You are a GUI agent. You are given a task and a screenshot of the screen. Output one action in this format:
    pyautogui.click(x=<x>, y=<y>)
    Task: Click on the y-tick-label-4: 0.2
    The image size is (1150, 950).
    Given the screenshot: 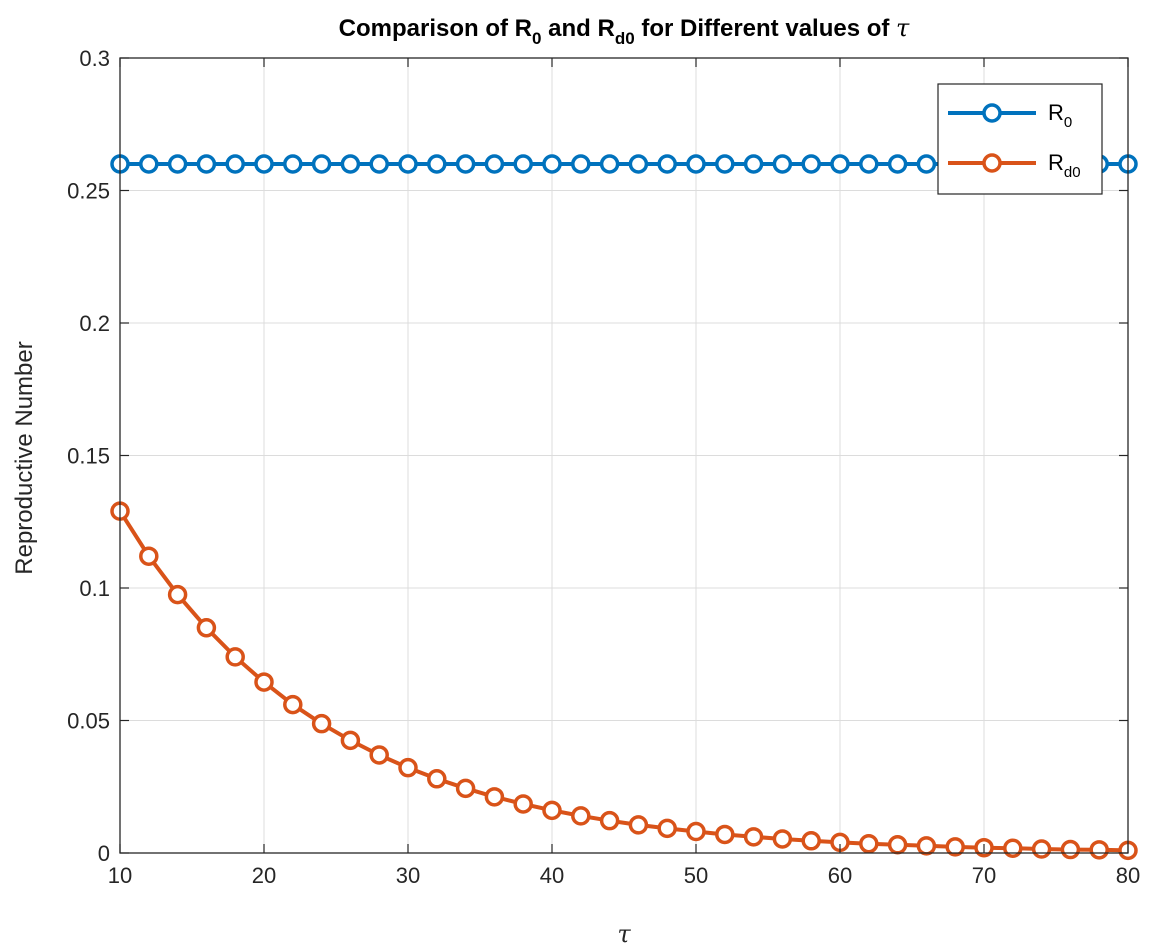 What is the action you would take?
    pyautogui.click(x=94, y=323)
    